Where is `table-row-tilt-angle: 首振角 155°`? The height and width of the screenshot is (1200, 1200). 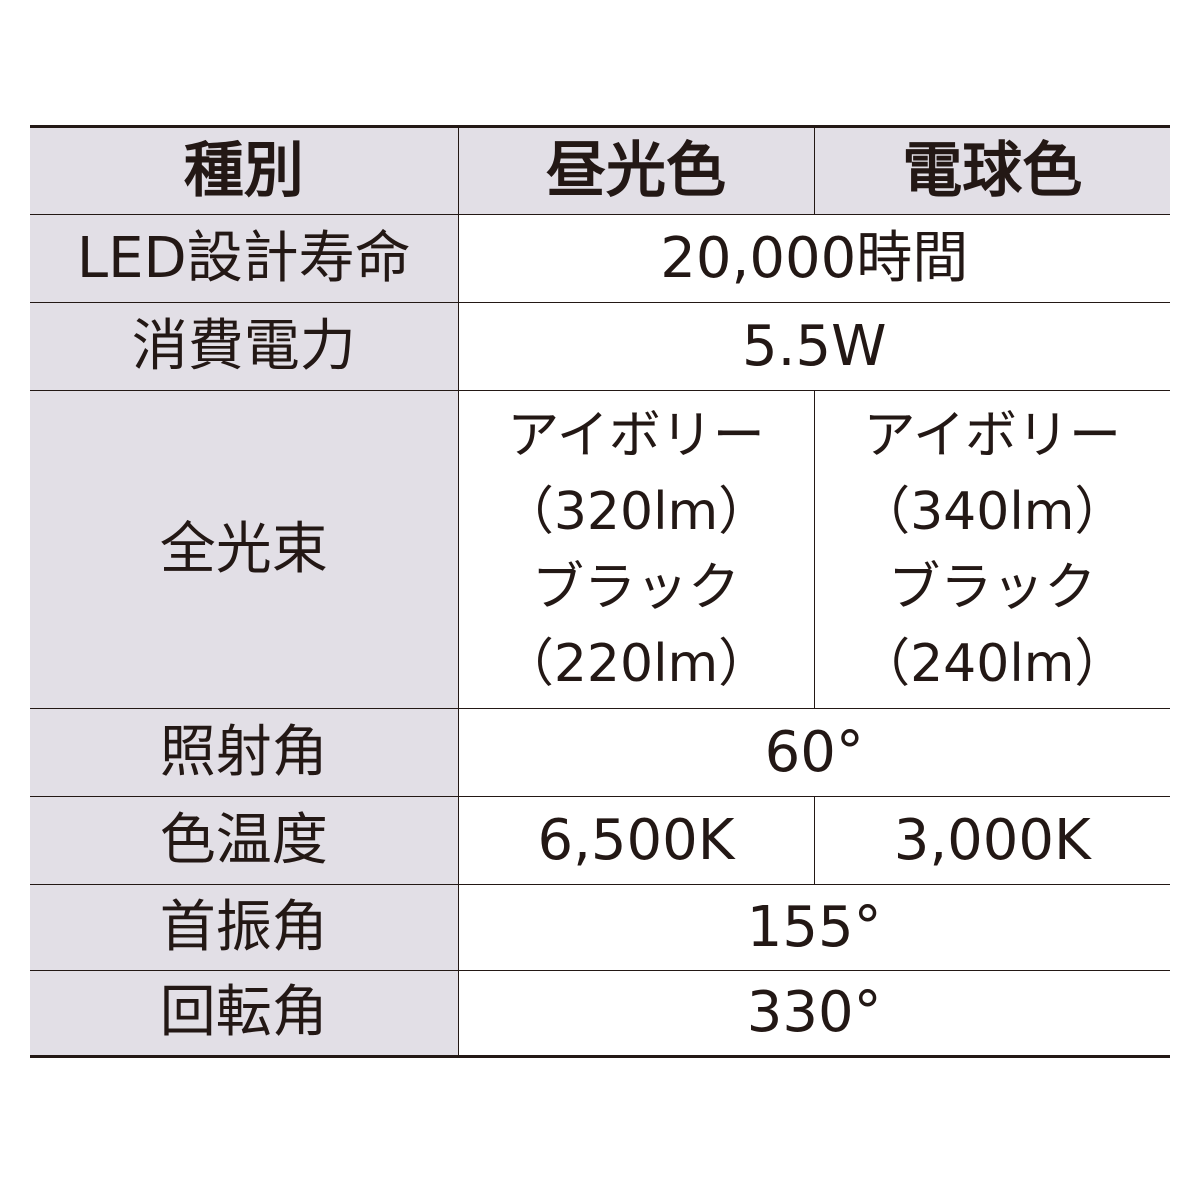
table-row-tilt-angle: 首振角 155° is located at coordinates (600, 927).